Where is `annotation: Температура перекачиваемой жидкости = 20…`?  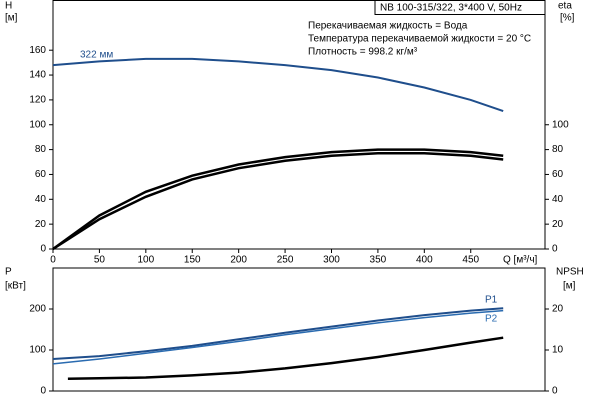
annotation: Температура перекачиваемой жидкости = 20… is located at coordinates (419, 39).